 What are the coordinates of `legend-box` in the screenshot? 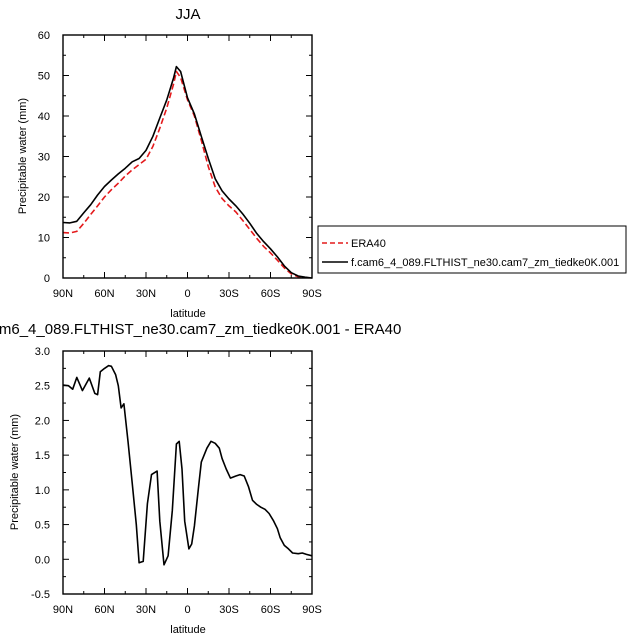 It's located at (472, 249).